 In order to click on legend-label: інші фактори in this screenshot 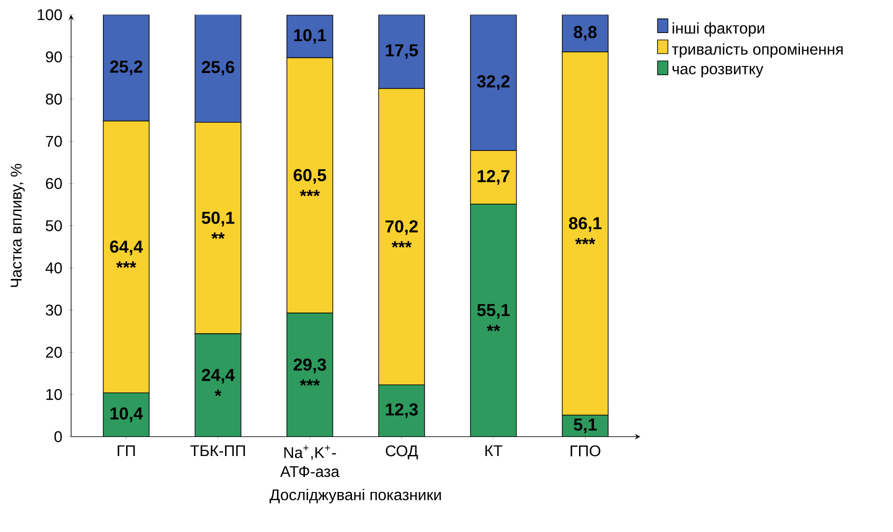, I will do `click(718, 29)`.